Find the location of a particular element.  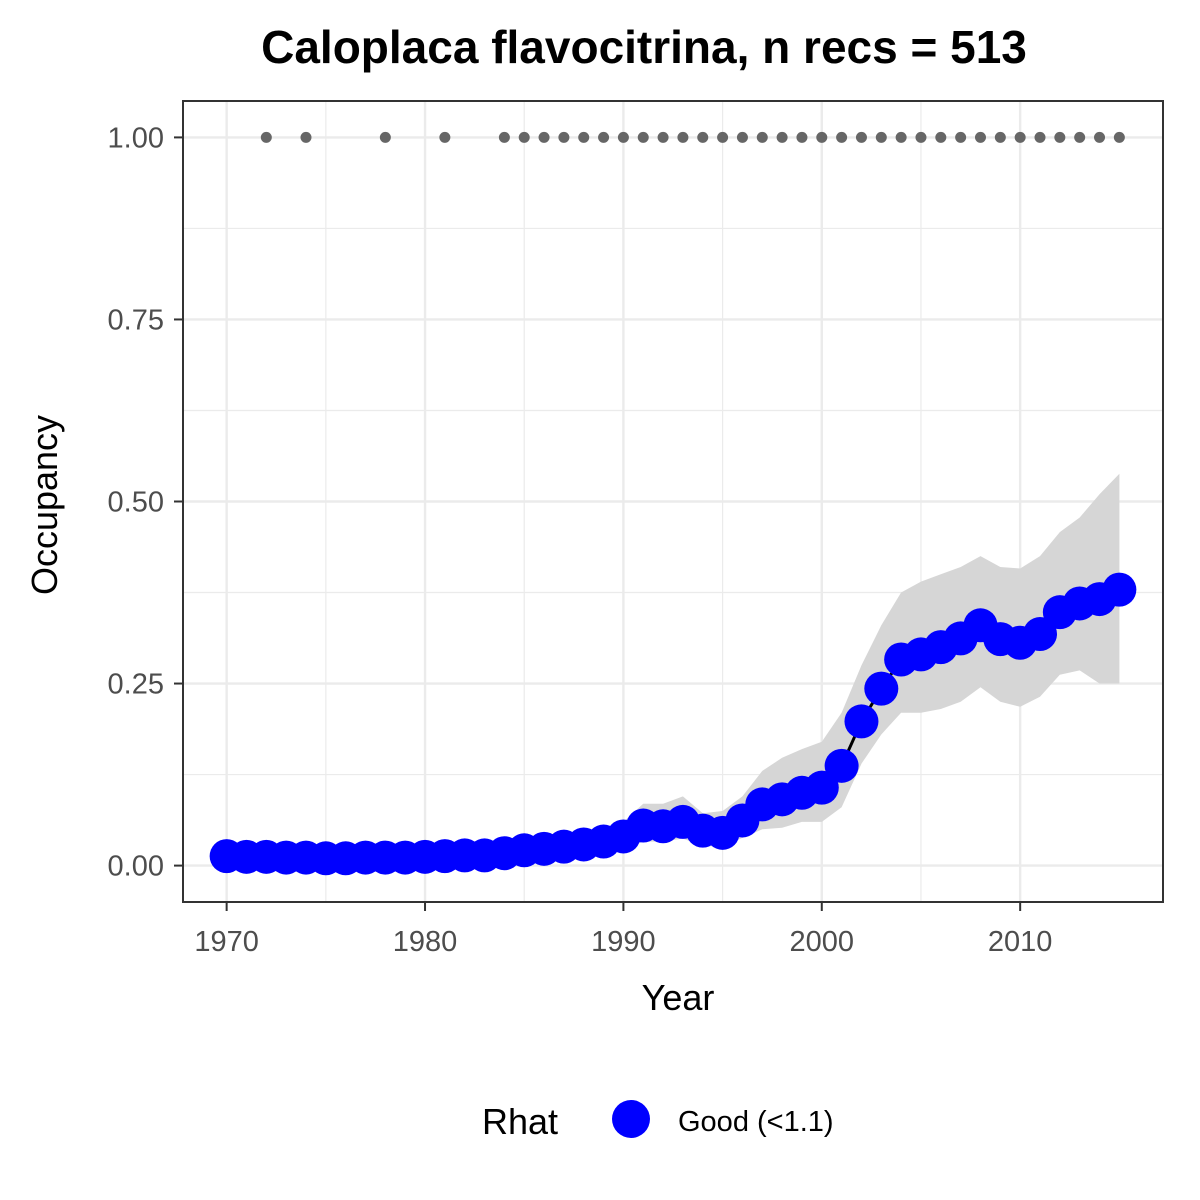

y-tick-label: 0.50 is located at coordinates (136, 503).